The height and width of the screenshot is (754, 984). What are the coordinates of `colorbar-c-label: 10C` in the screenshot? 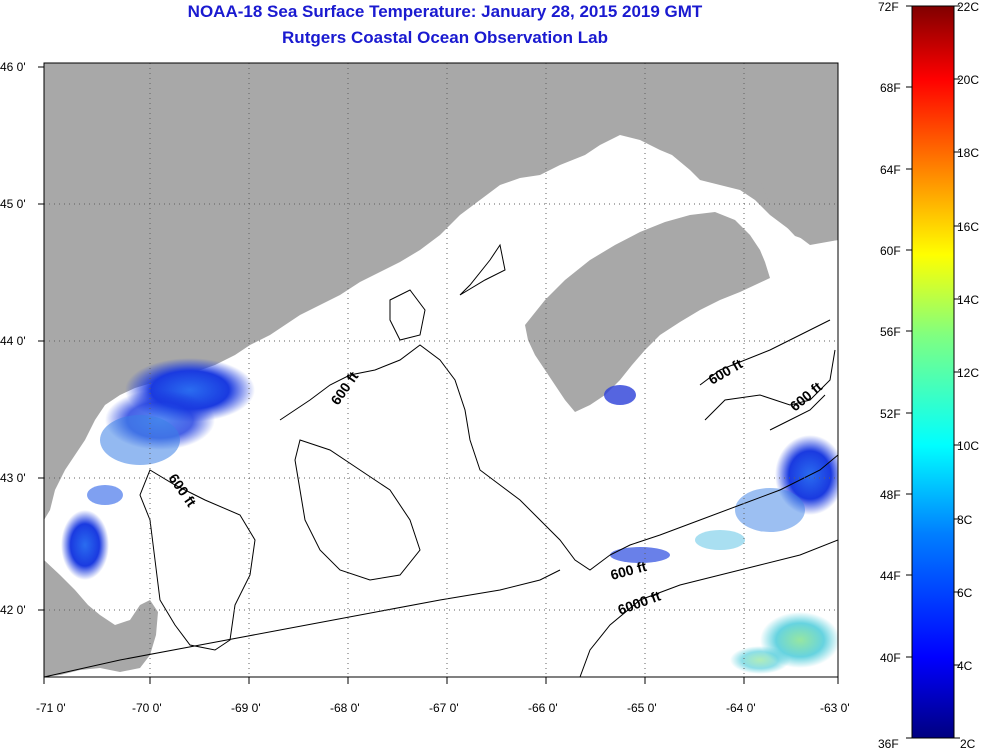 It's located at (968, 446).